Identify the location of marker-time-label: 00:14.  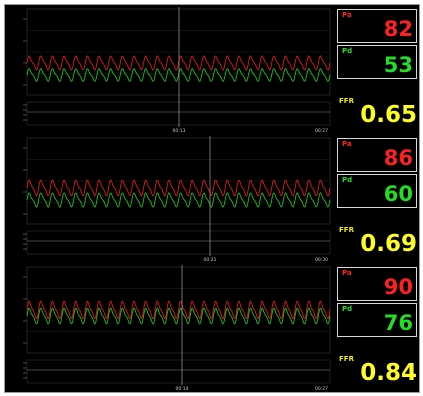
(182, 389).